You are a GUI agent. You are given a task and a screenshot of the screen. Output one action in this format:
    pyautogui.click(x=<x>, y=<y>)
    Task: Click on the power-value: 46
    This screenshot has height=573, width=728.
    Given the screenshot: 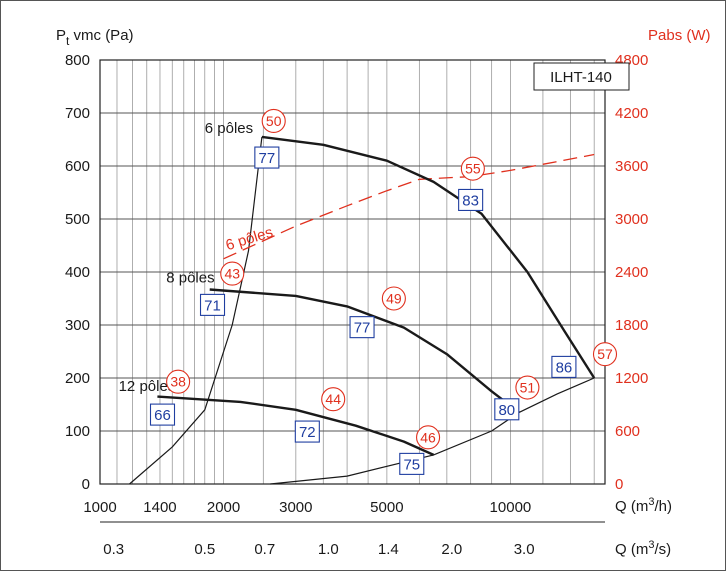 What is the action you would take?
    pyautogui.click(x=428, y=437)
    